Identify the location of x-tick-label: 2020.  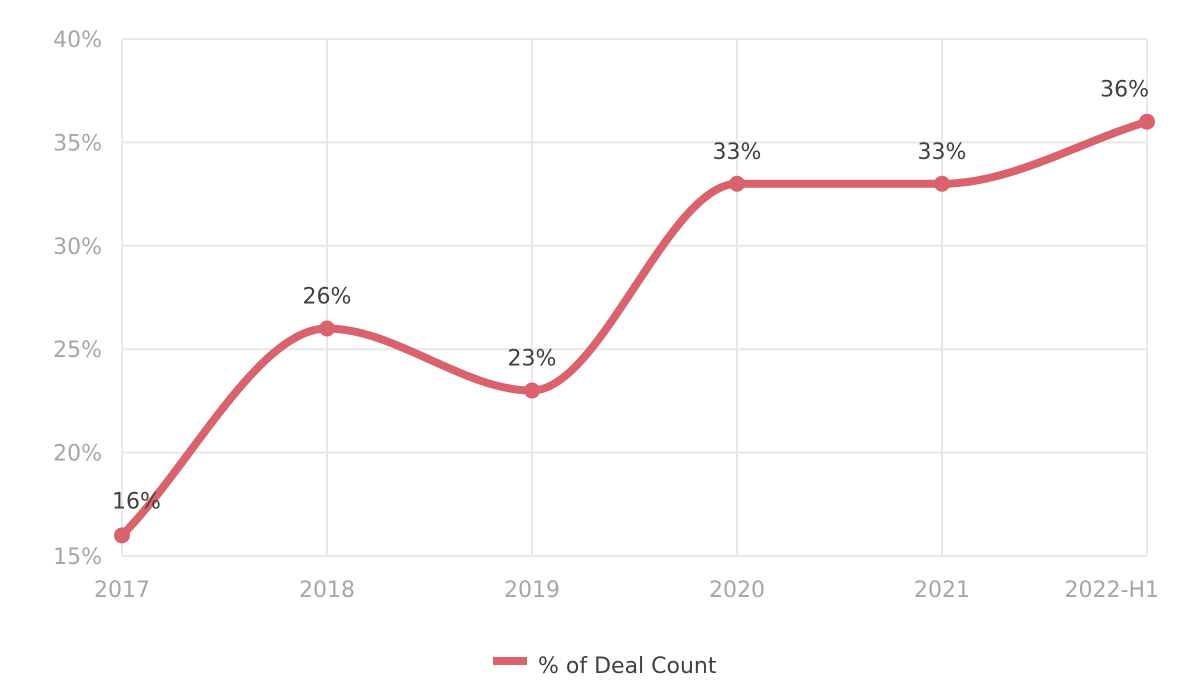
(737, 590).